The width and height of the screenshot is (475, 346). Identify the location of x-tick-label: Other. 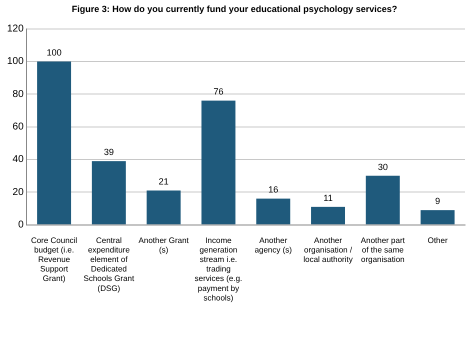
(438, 240).